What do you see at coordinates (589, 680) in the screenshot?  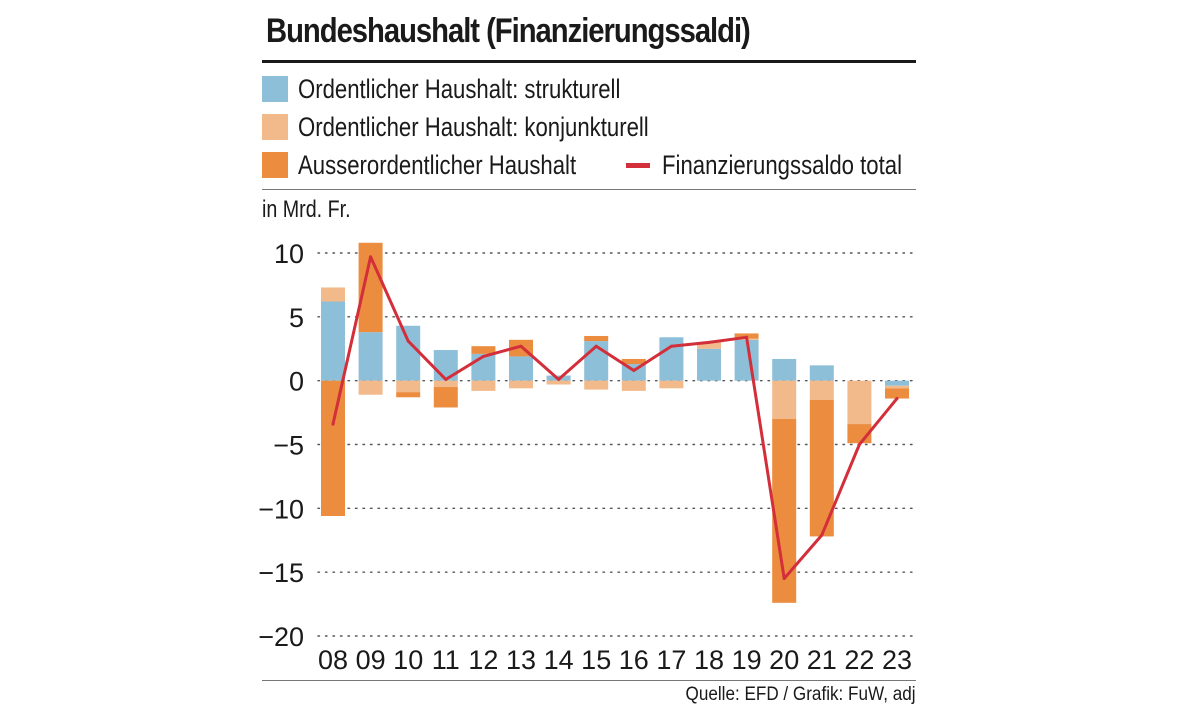 I see `bottom-rule` at bounding box center [589, 680].